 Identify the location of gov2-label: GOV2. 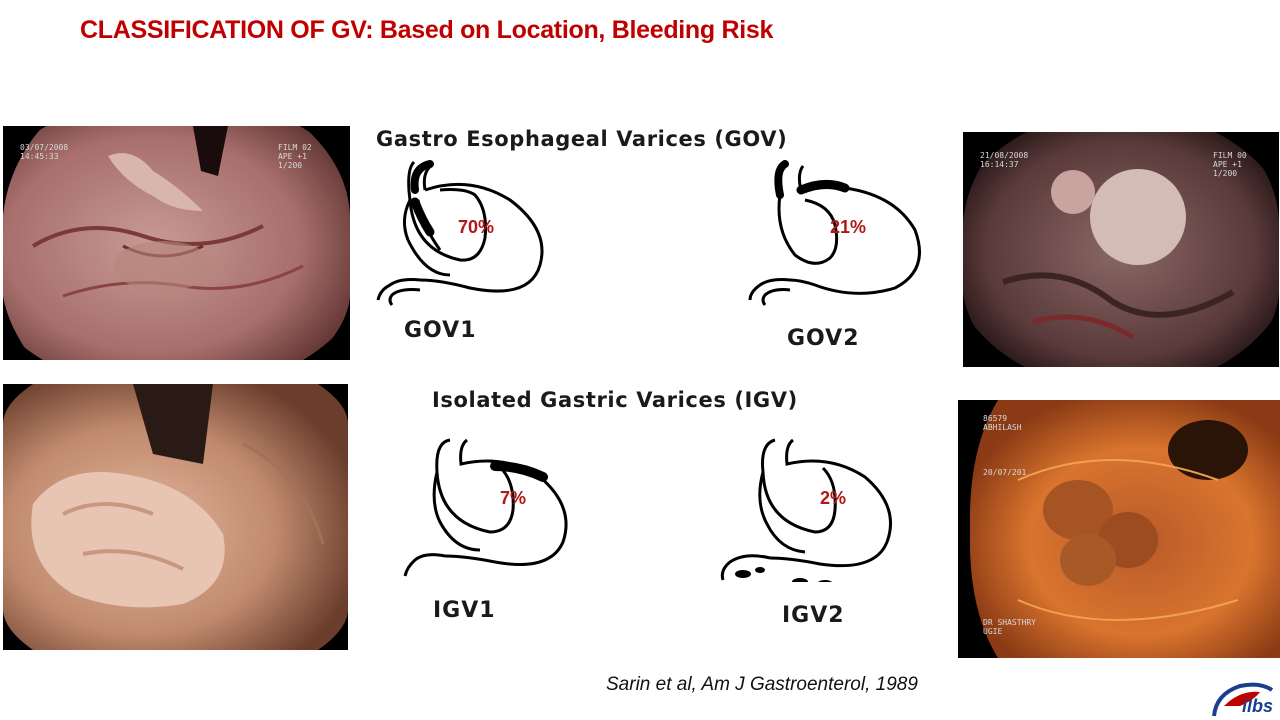
(823, 338).